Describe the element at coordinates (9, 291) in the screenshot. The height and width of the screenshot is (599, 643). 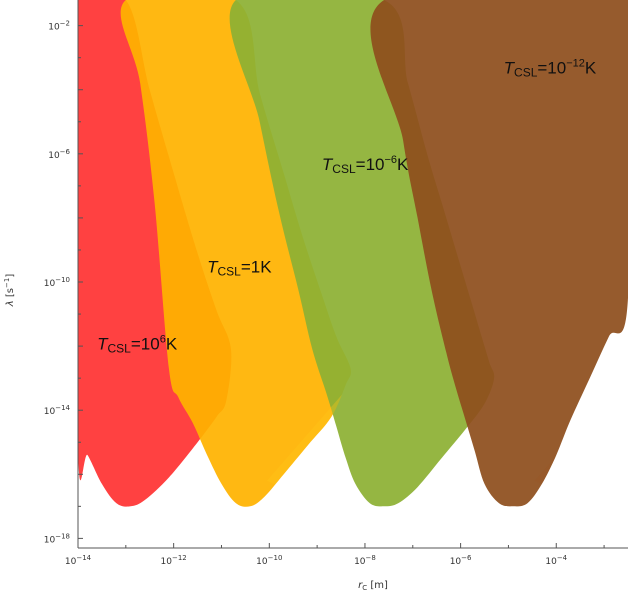
I see `y-axis-label: λ [s−1]` at that location.